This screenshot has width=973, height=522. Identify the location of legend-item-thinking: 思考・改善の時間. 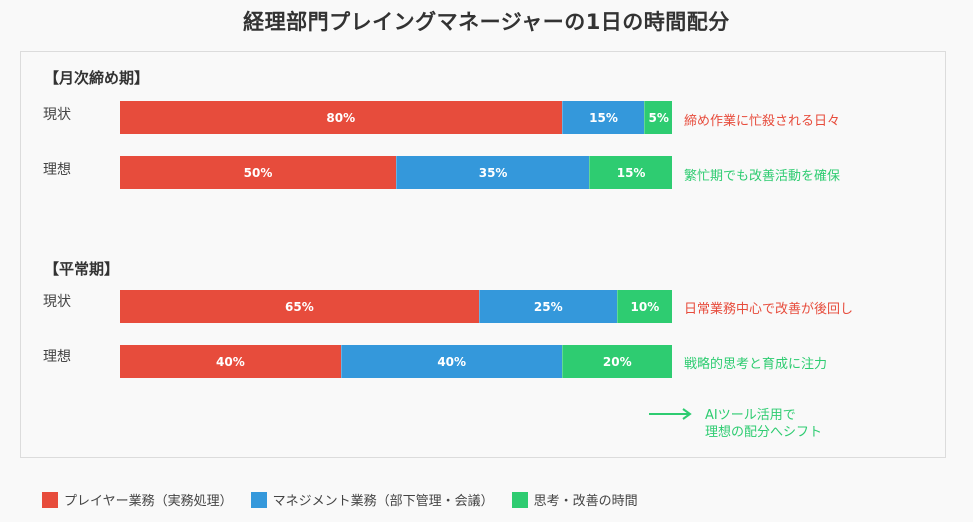
(574, 499).